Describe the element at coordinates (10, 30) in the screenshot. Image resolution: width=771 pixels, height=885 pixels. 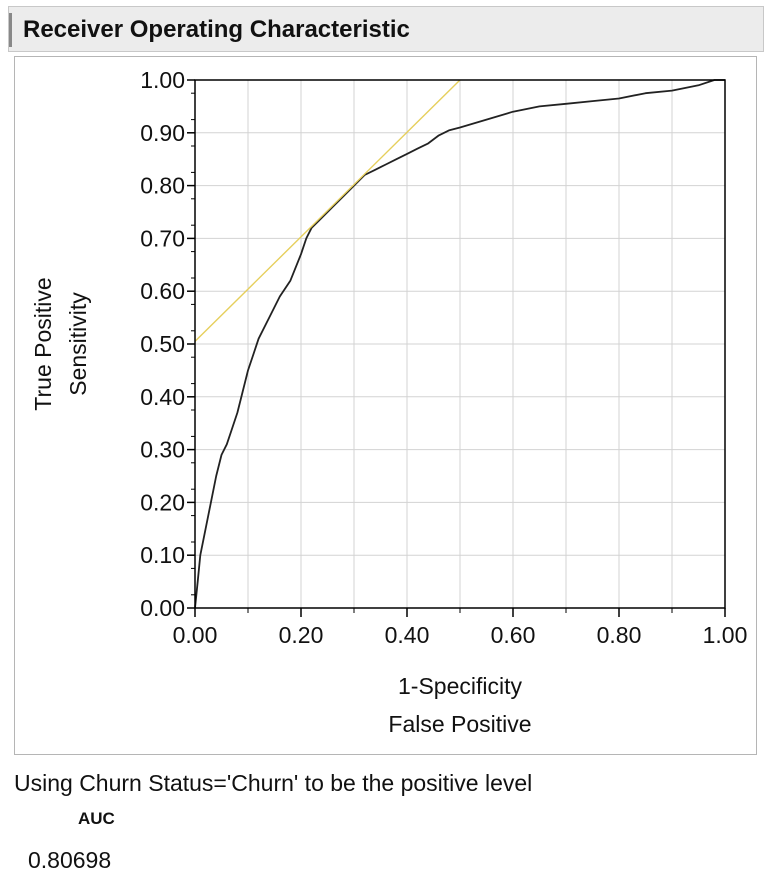
I see `collapse-handle` at that location.